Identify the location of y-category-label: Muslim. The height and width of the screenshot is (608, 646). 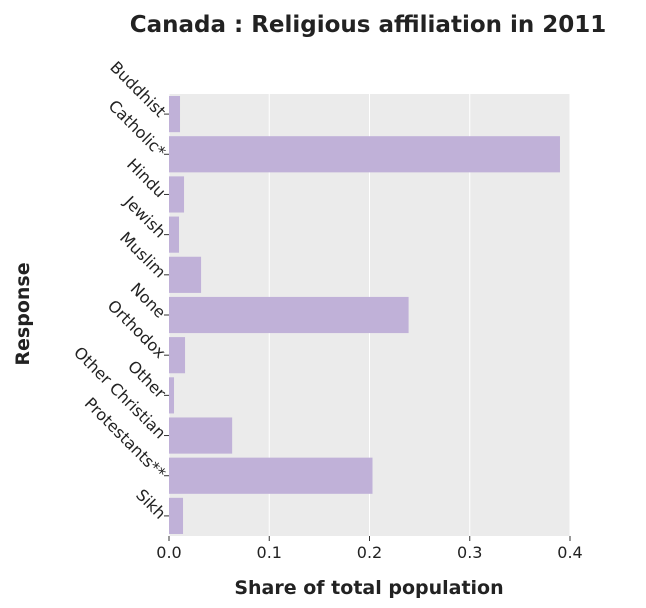
(143, 255).